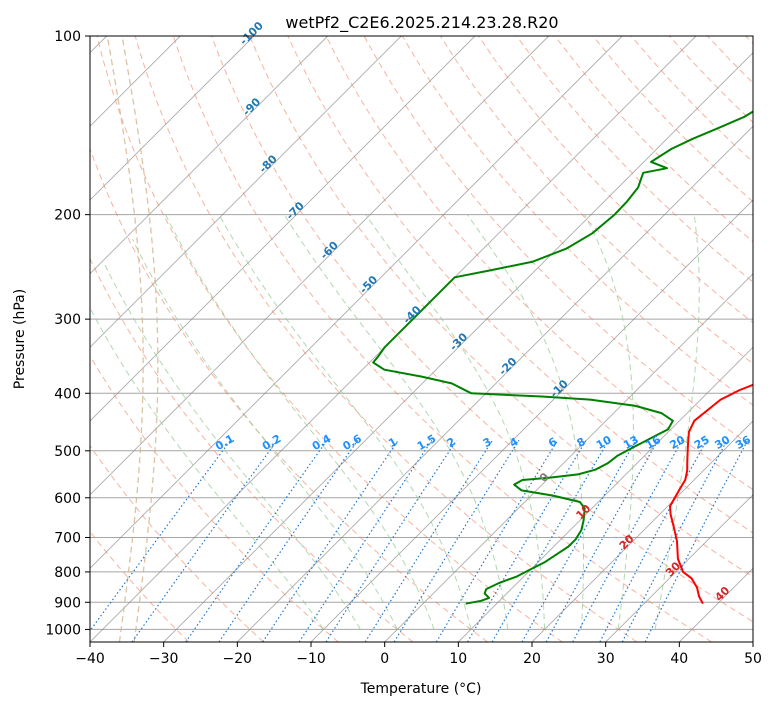 The width and height of the screenshot is (775, 708). I want to click on y-axis-label: Pressure (hPa), so click(20, 339).